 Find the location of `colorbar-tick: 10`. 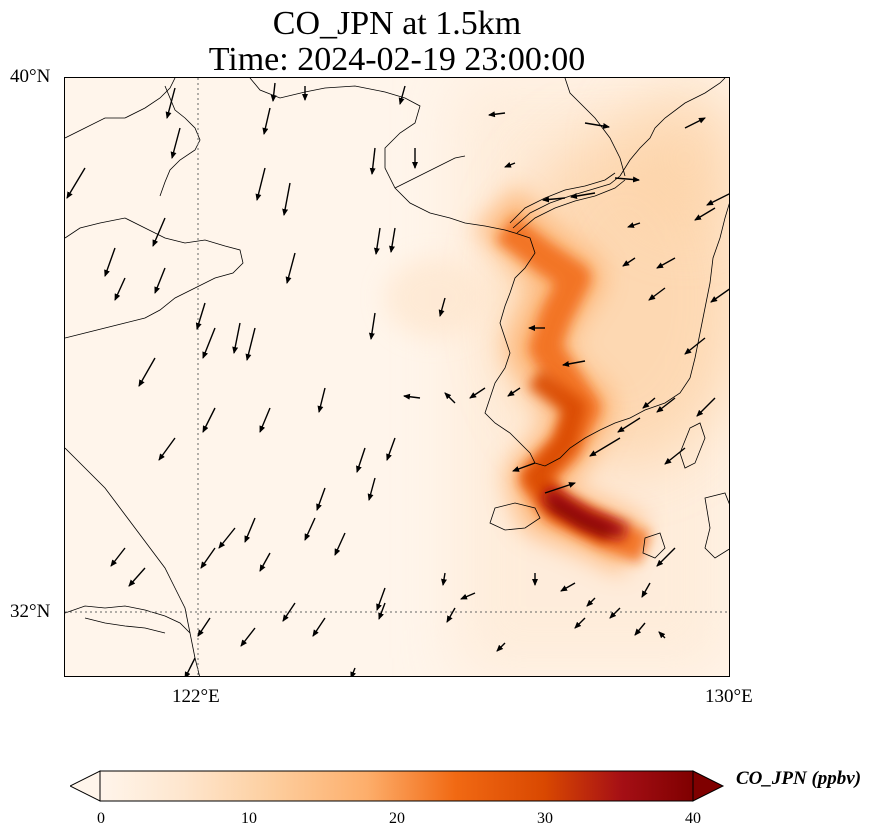

colorbar-tick: 10 is located at coordinates (249, 818).